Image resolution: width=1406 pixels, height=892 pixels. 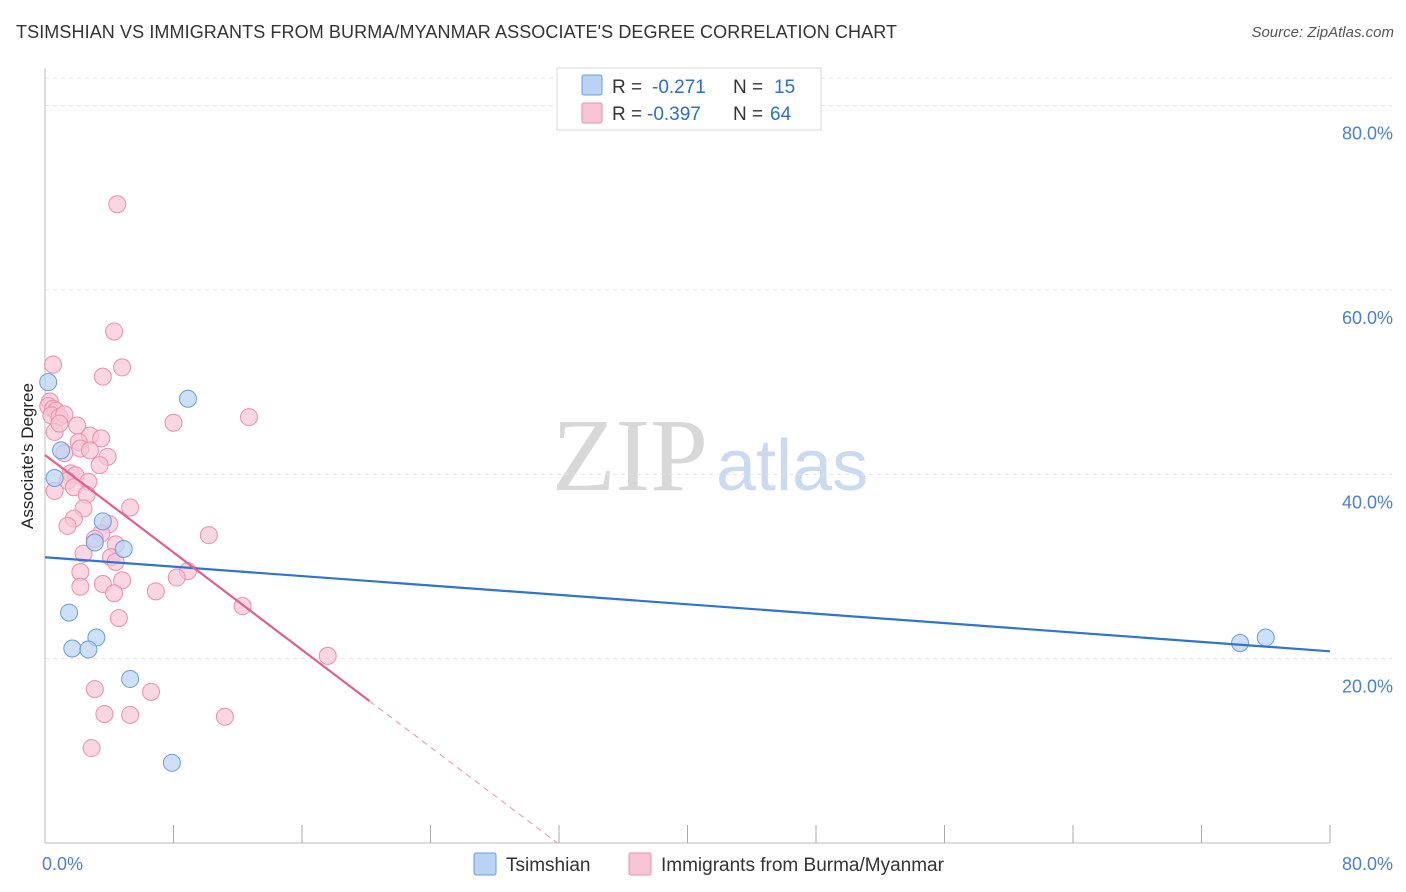 What do you see at coordinates (627, 114) in the screenshot?
I see `stats-r-label-2: R =` at bounding box center [627, 114].